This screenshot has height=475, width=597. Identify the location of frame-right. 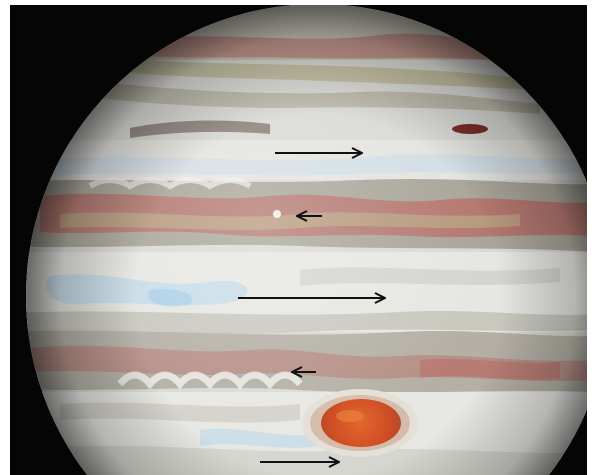
(592, 237).